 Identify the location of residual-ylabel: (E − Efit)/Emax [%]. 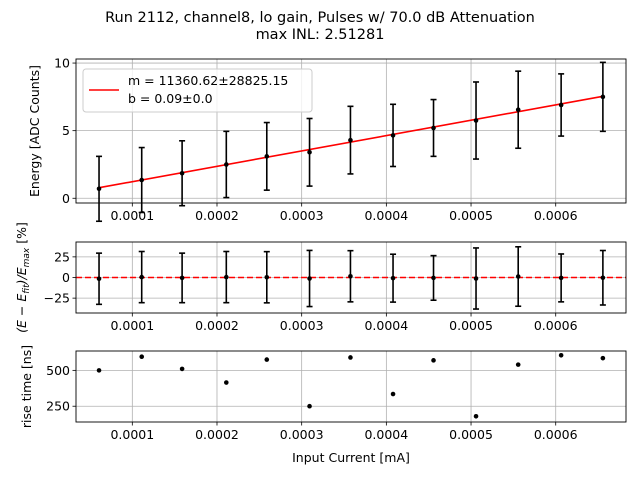
(23, 277).